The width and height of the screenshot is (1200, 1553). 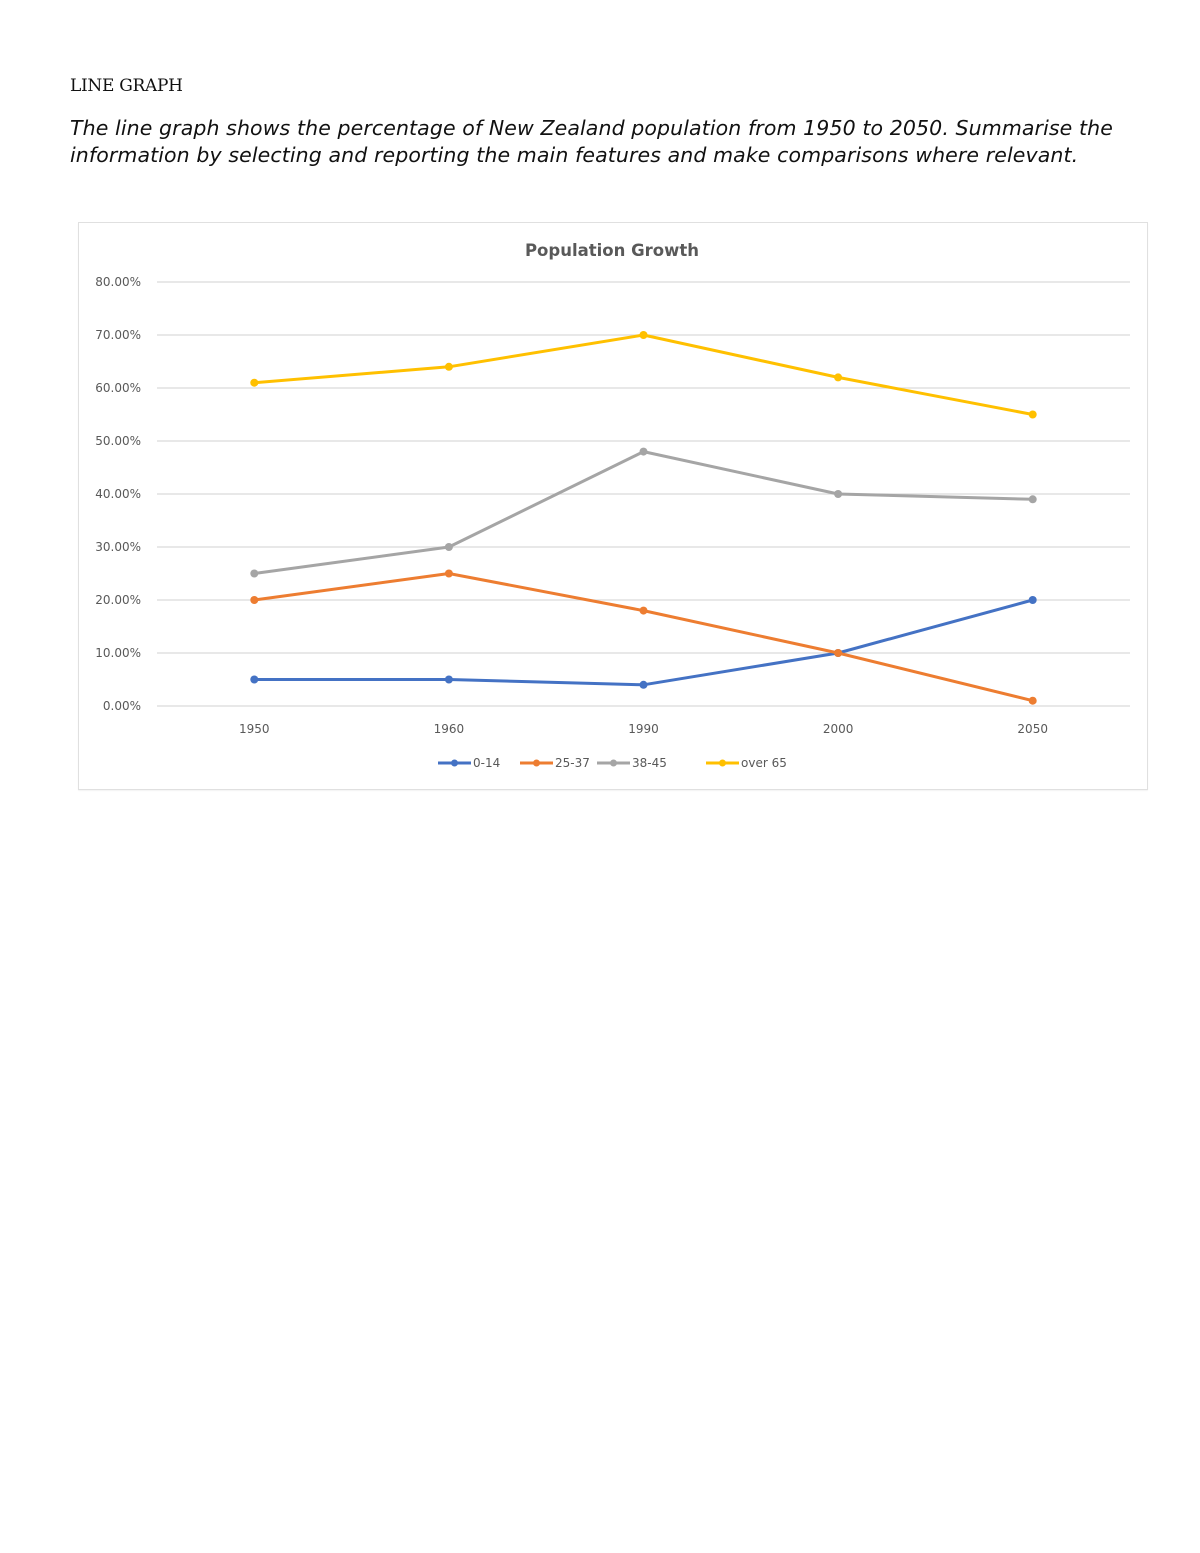 What do you see at coordinates (122, 706) in the screenshot?
I see `y-tick-label: 0.00%` at bounding box center [122, 706].